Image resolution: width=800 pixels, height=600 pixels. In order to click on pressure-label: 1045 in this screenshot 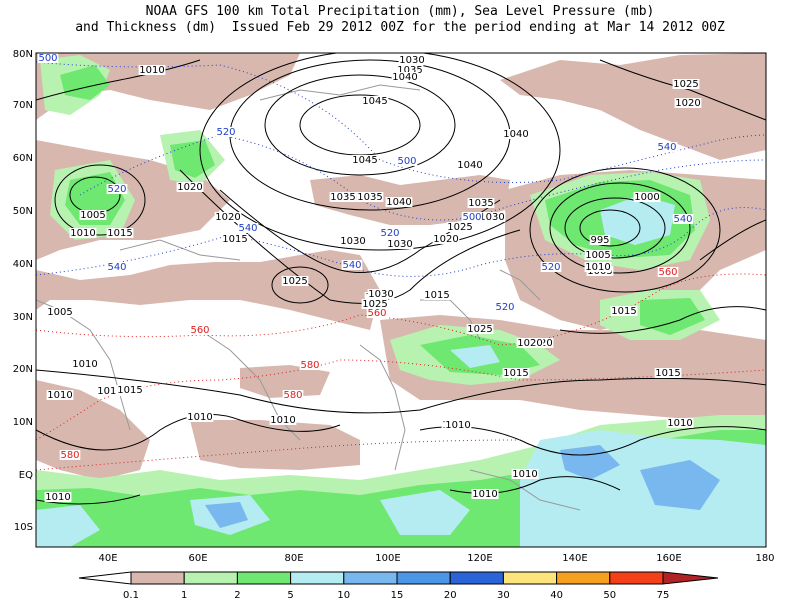, I will do `click(374, 101)`.